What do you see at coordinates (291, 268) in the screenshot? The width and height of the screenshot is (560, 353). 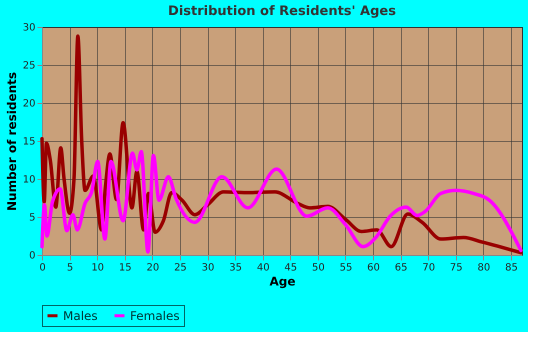 I see `x-tick-label: 45` at bounding box center [291, 268].